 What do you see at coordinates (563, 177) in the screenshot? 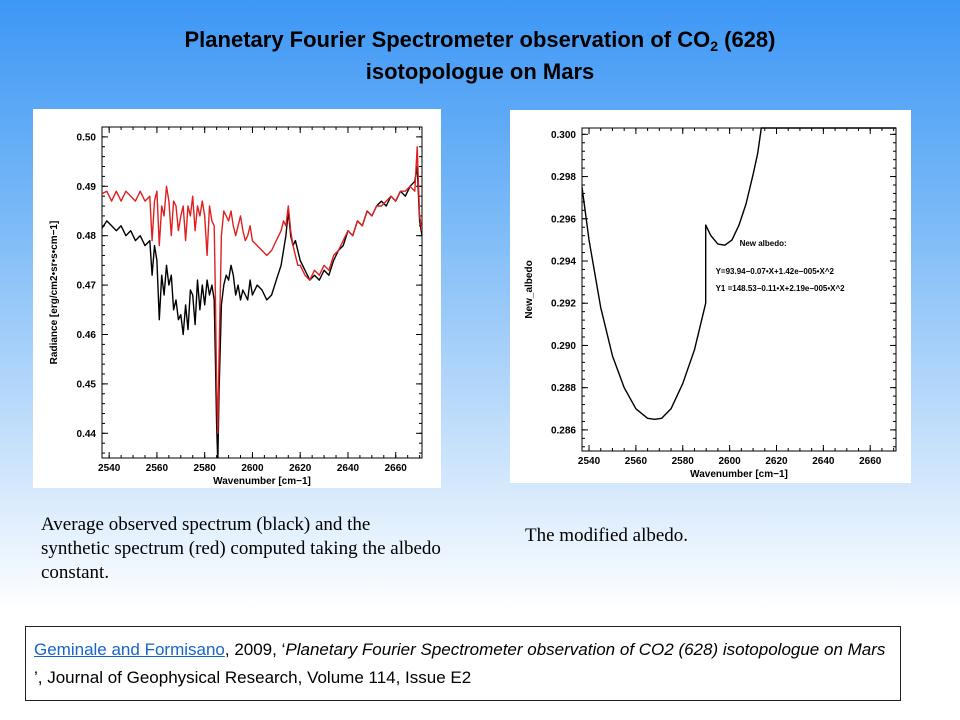
I see `y-tick-label: 0.298` at bounding box center [563, 177].